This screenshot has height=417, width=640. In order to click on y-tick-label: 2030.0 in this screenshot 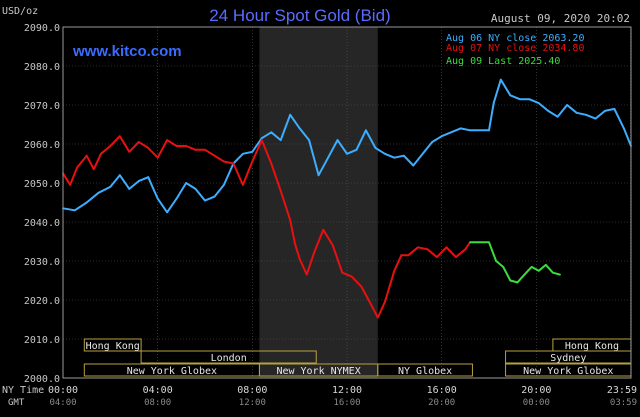, I will do `click(42, 262)`.